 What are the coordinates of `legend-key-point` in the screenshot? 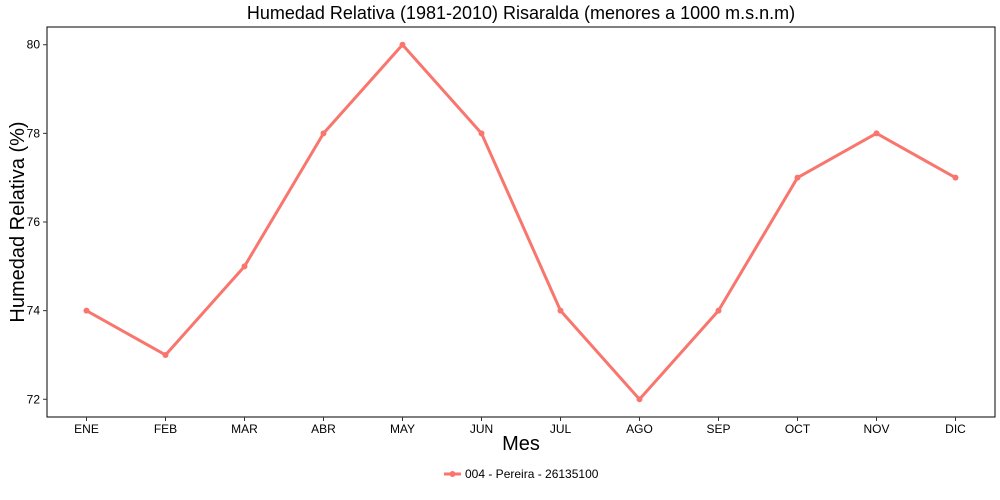 It's located at (452, 474).